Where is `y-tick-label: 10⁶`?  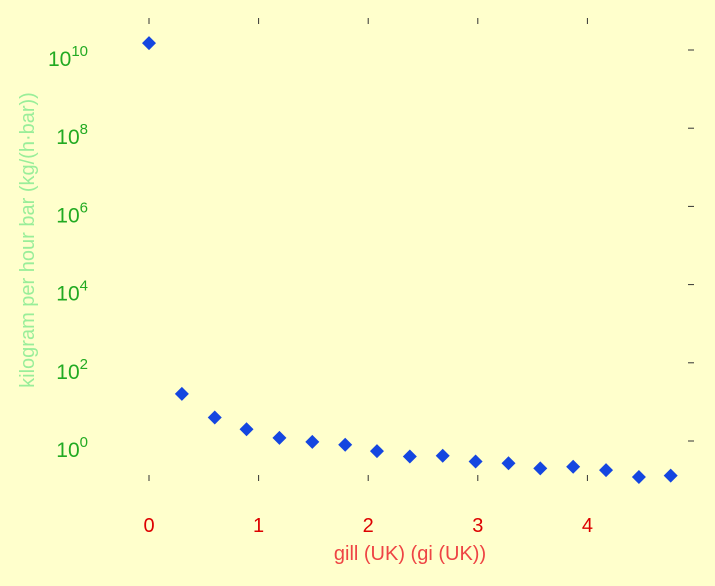
y-tick-label: 10⁶ is located at coordinates (72, 213).